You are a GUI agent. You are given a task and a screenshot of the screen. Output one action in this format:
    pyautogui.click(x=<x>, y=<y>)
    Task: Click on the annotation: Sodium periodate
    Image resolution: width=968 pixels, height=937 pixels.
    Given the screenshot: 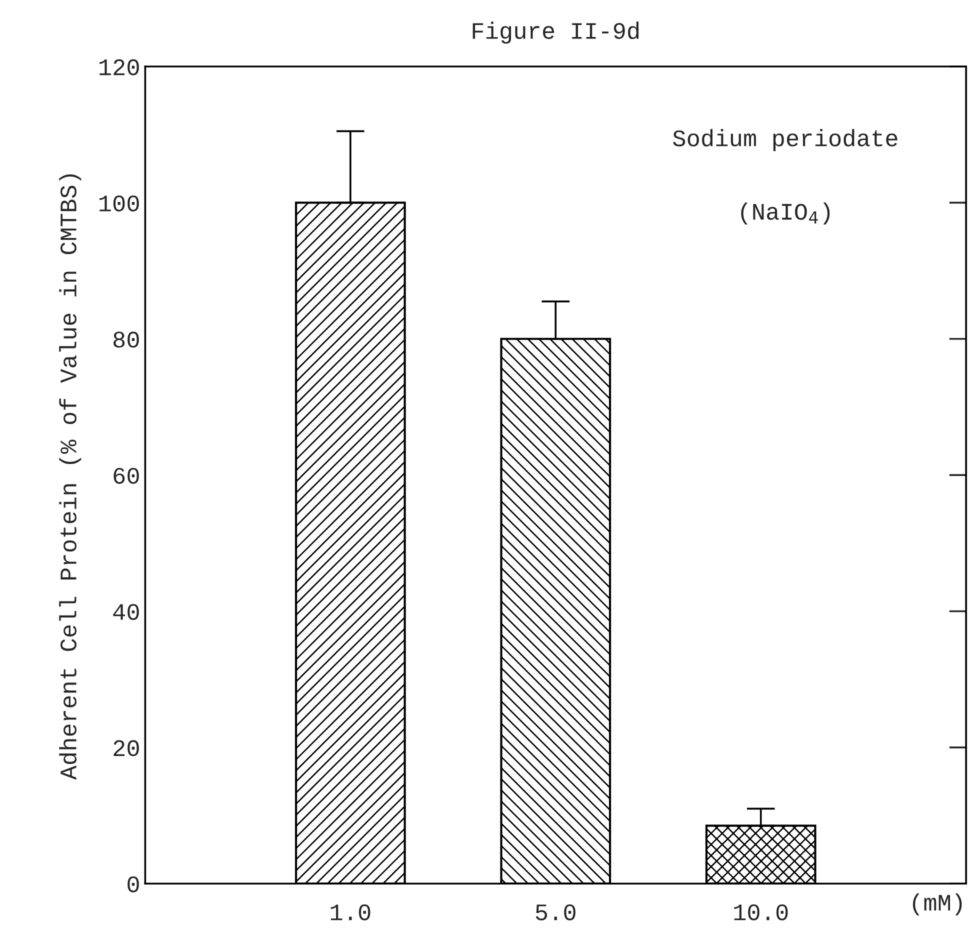 What is the action you would take?
    pyautogui.click(x=785, y=140)
    